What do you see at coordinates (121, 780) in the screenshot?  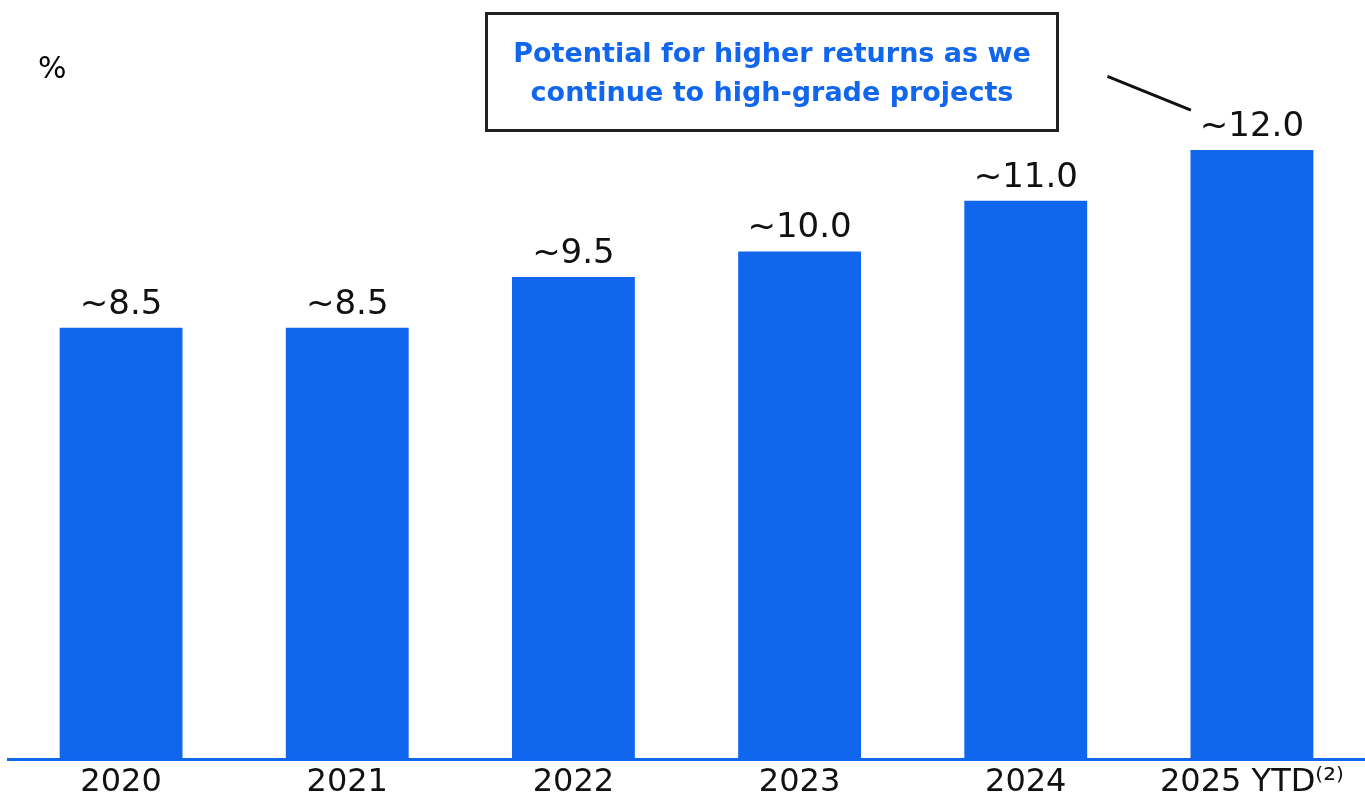 I see `x-tick-label: 2020` at bounding box center [121, 780].